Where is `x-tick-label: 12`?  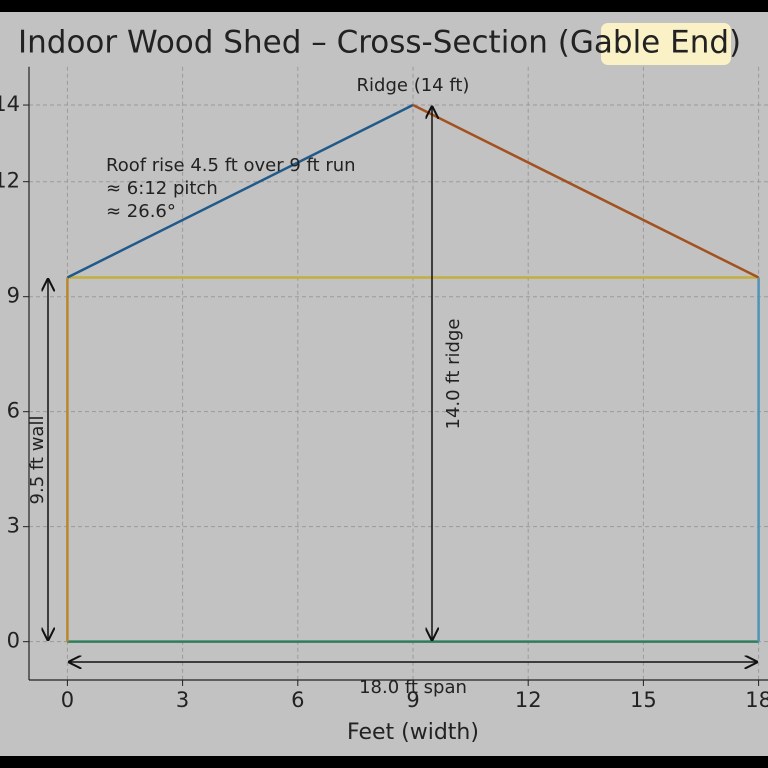
x-tick-label: 12 is located at coordinates (528, 700).